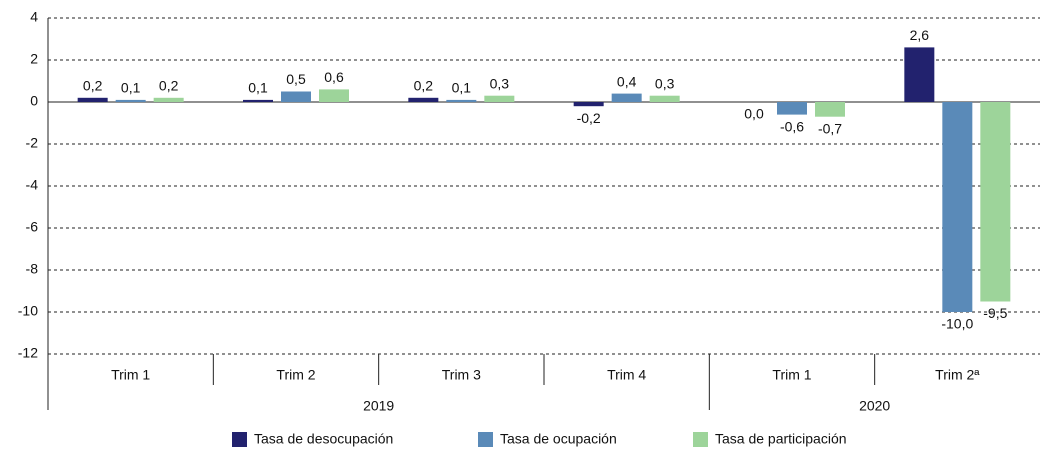  I want to click on y-tick-label: 4, so click(34, 17).